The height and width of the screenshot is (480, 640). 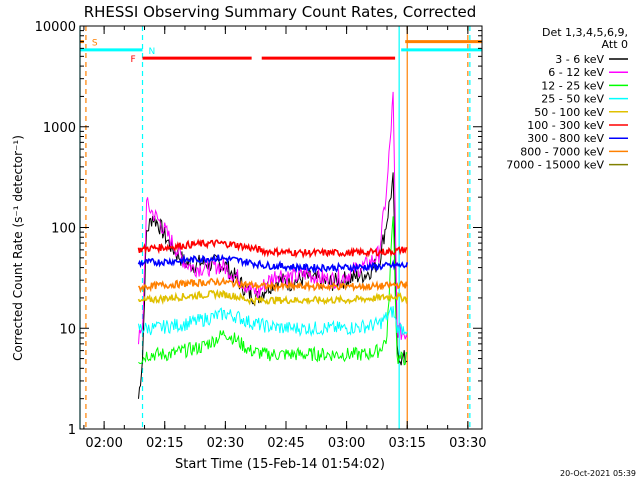 I want to click on series-line-50-100-kev, so click(x=272, y=297).